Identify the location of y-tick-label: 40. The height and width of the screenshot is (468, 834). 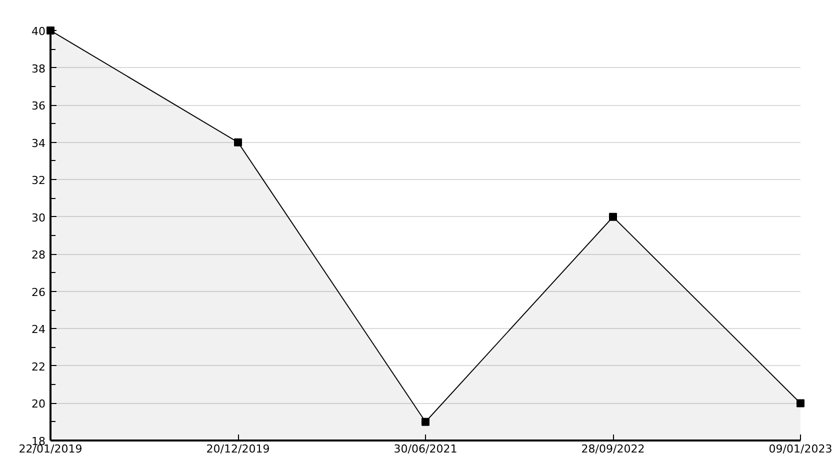
(39, 31).